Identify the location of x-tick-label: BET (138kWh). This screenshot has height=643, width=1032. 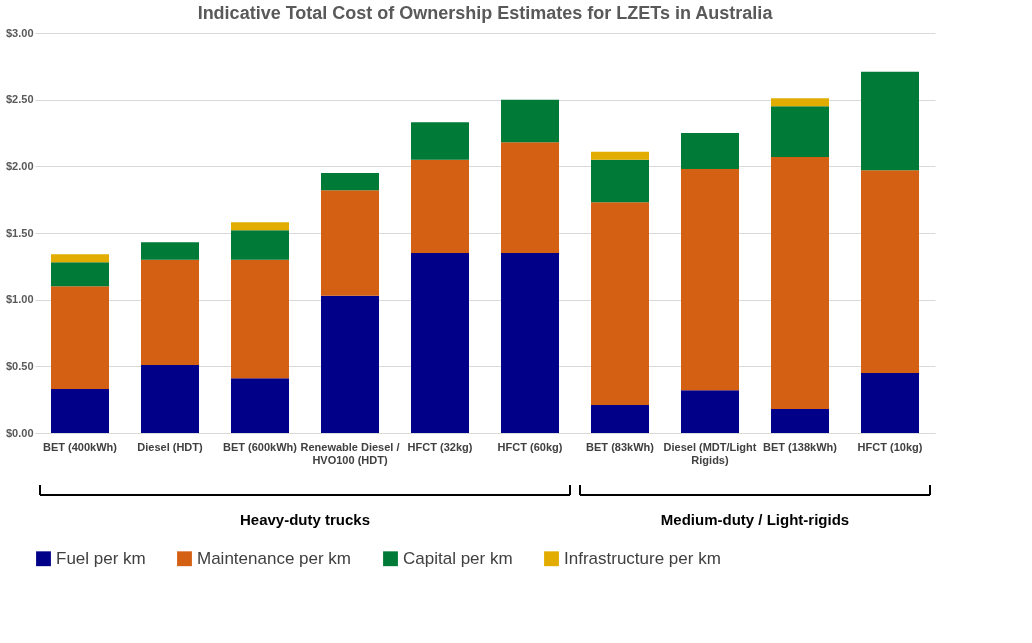
(800, 446).